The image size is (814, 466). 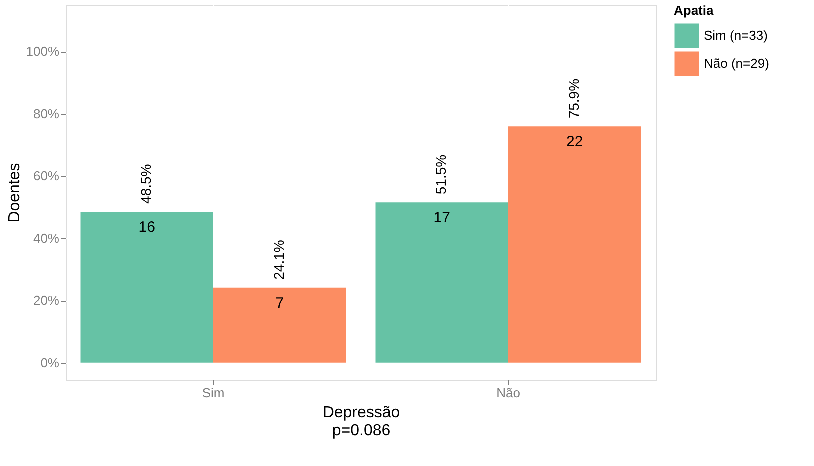 I want to click on legend-label: Sim (n=33), so click(x=736, y=35).